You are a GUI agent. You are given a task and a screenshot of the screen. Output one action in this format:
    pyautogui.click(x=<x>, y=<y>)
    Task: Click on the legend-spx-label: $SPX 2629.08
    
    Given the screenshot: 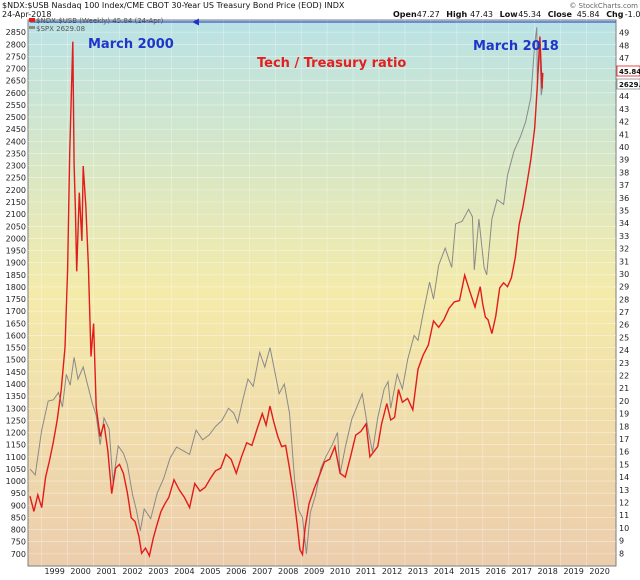 What is the action you would take?
    pyautogui.click(x=60, y=29)
    